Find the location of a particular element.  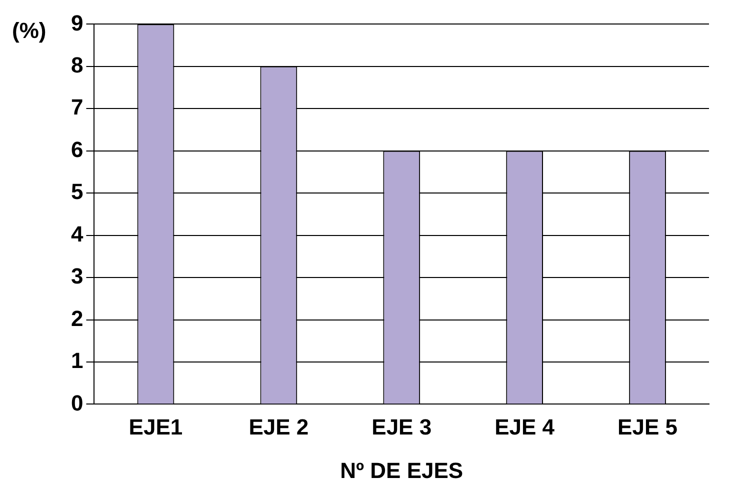

x-tick-label: EJE 5 is located at coordinates (648, 427).